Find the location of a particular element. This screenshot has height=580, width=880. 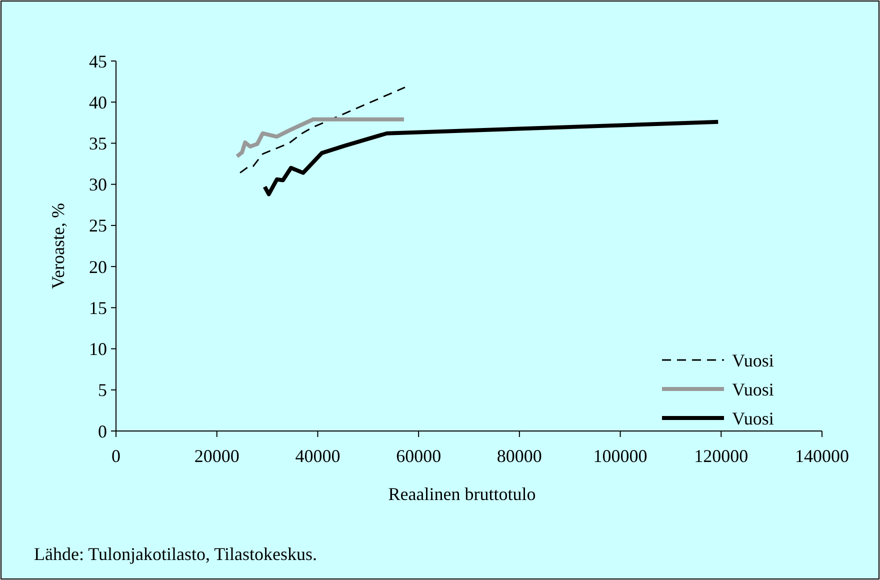

x-tick-label: 20000 is located at coordinates (217, 456).